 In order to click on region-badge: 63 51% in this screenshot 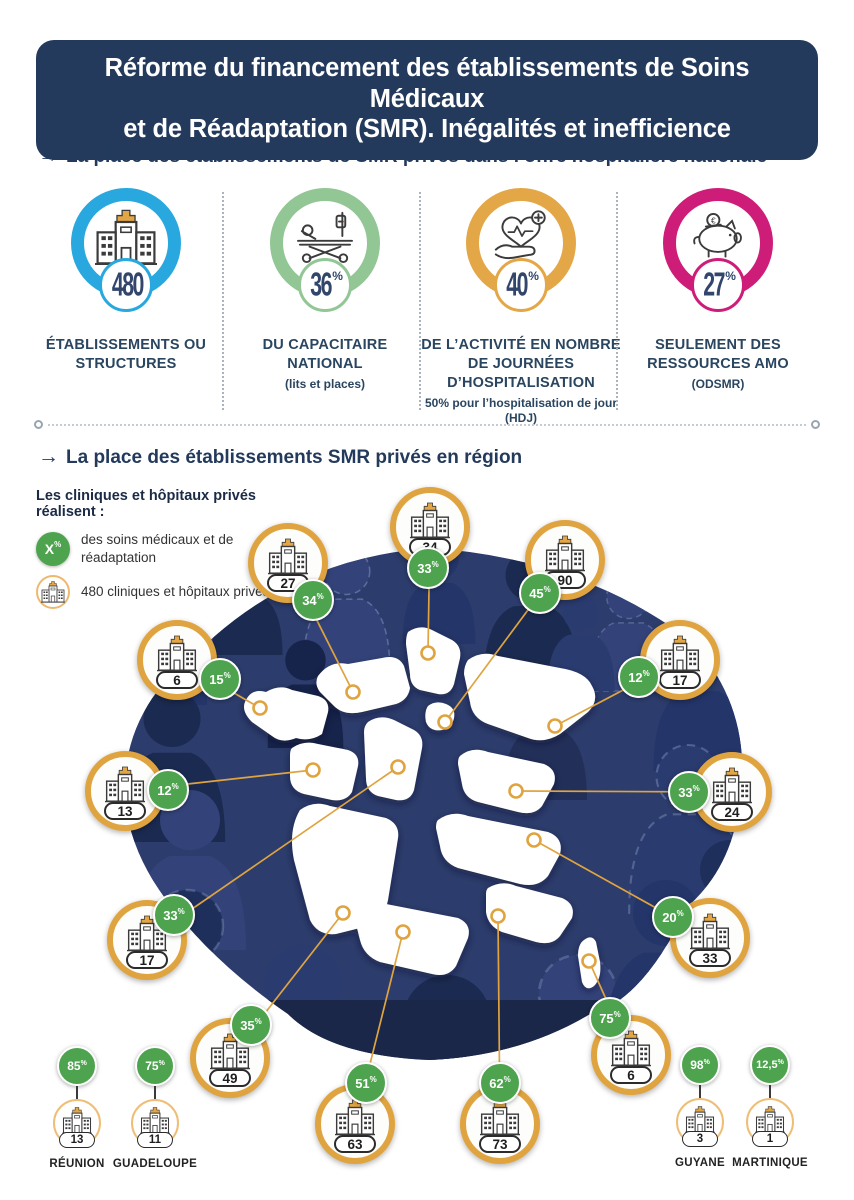, I will do `click(355, 1113)`.